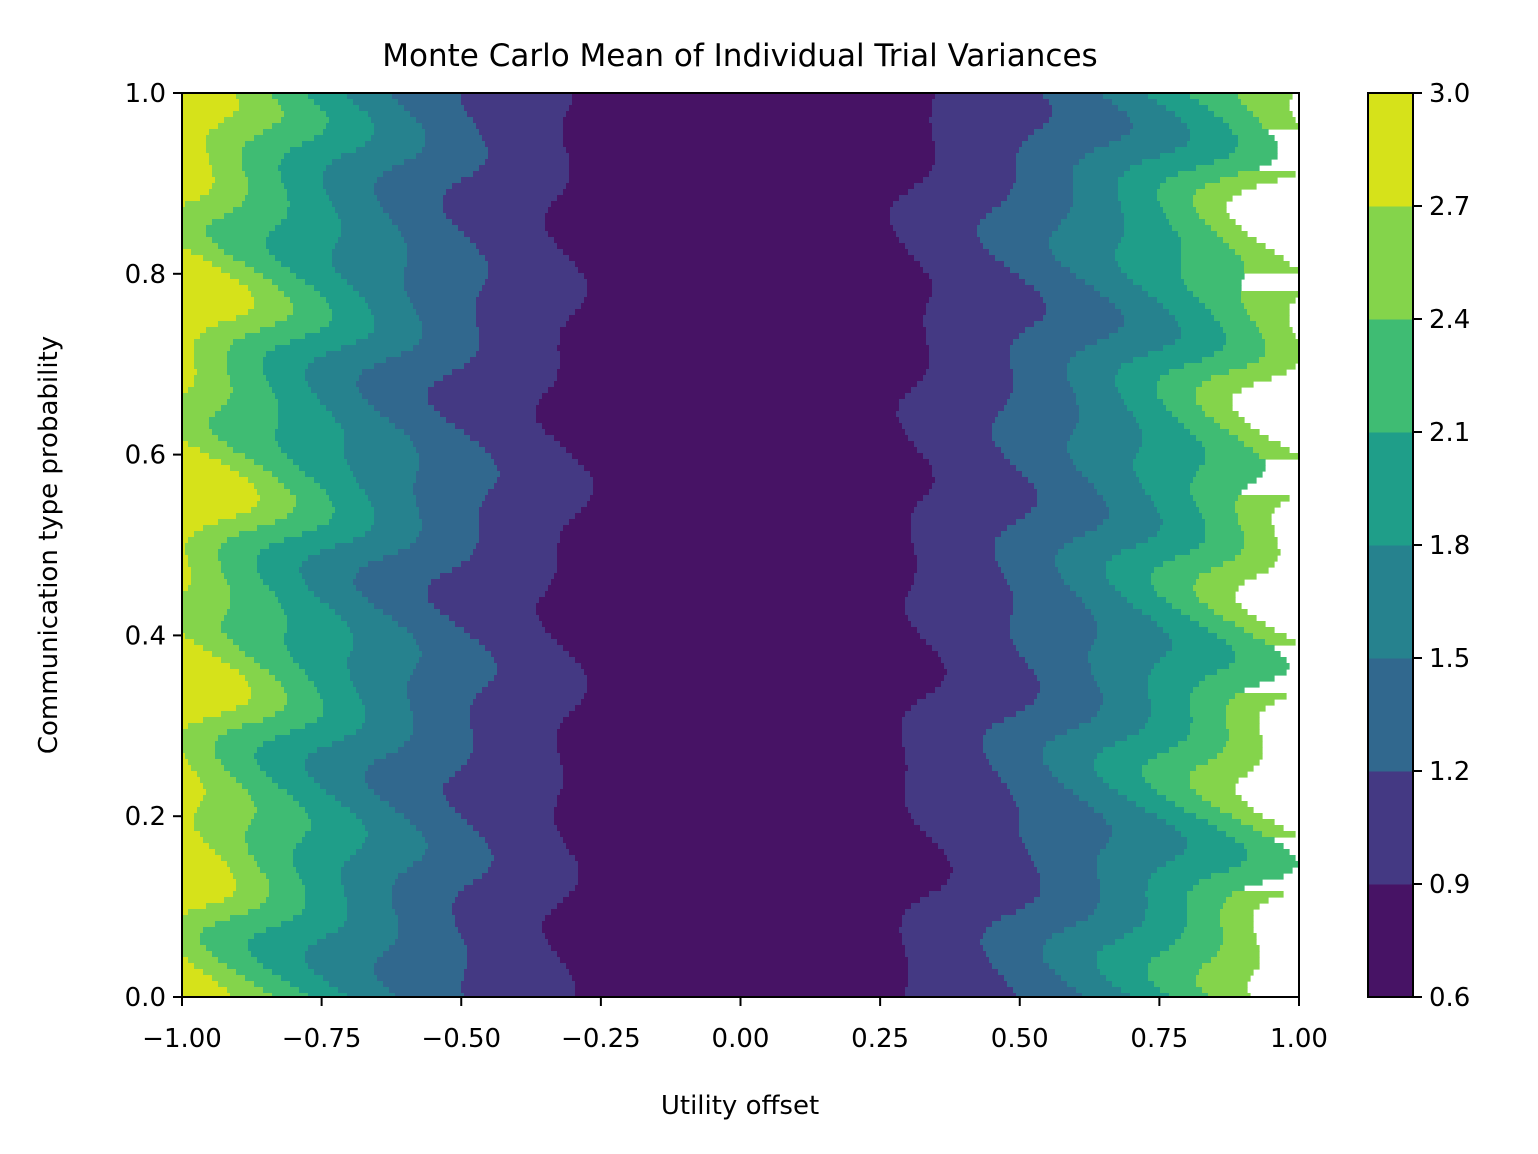 The height and width of the screenshot is (1154, 1538). I want to click on colorbar-band, so click(1390, 828).